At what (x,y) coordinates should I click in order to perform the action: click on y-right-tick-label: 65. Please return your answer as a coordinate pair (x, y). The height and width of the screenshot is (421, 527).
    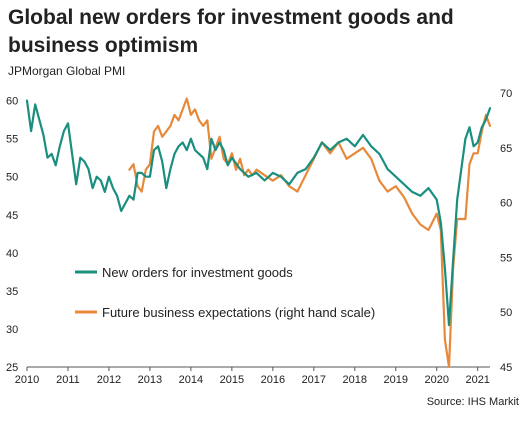
    Looking at the image, I should click on (506, 149).